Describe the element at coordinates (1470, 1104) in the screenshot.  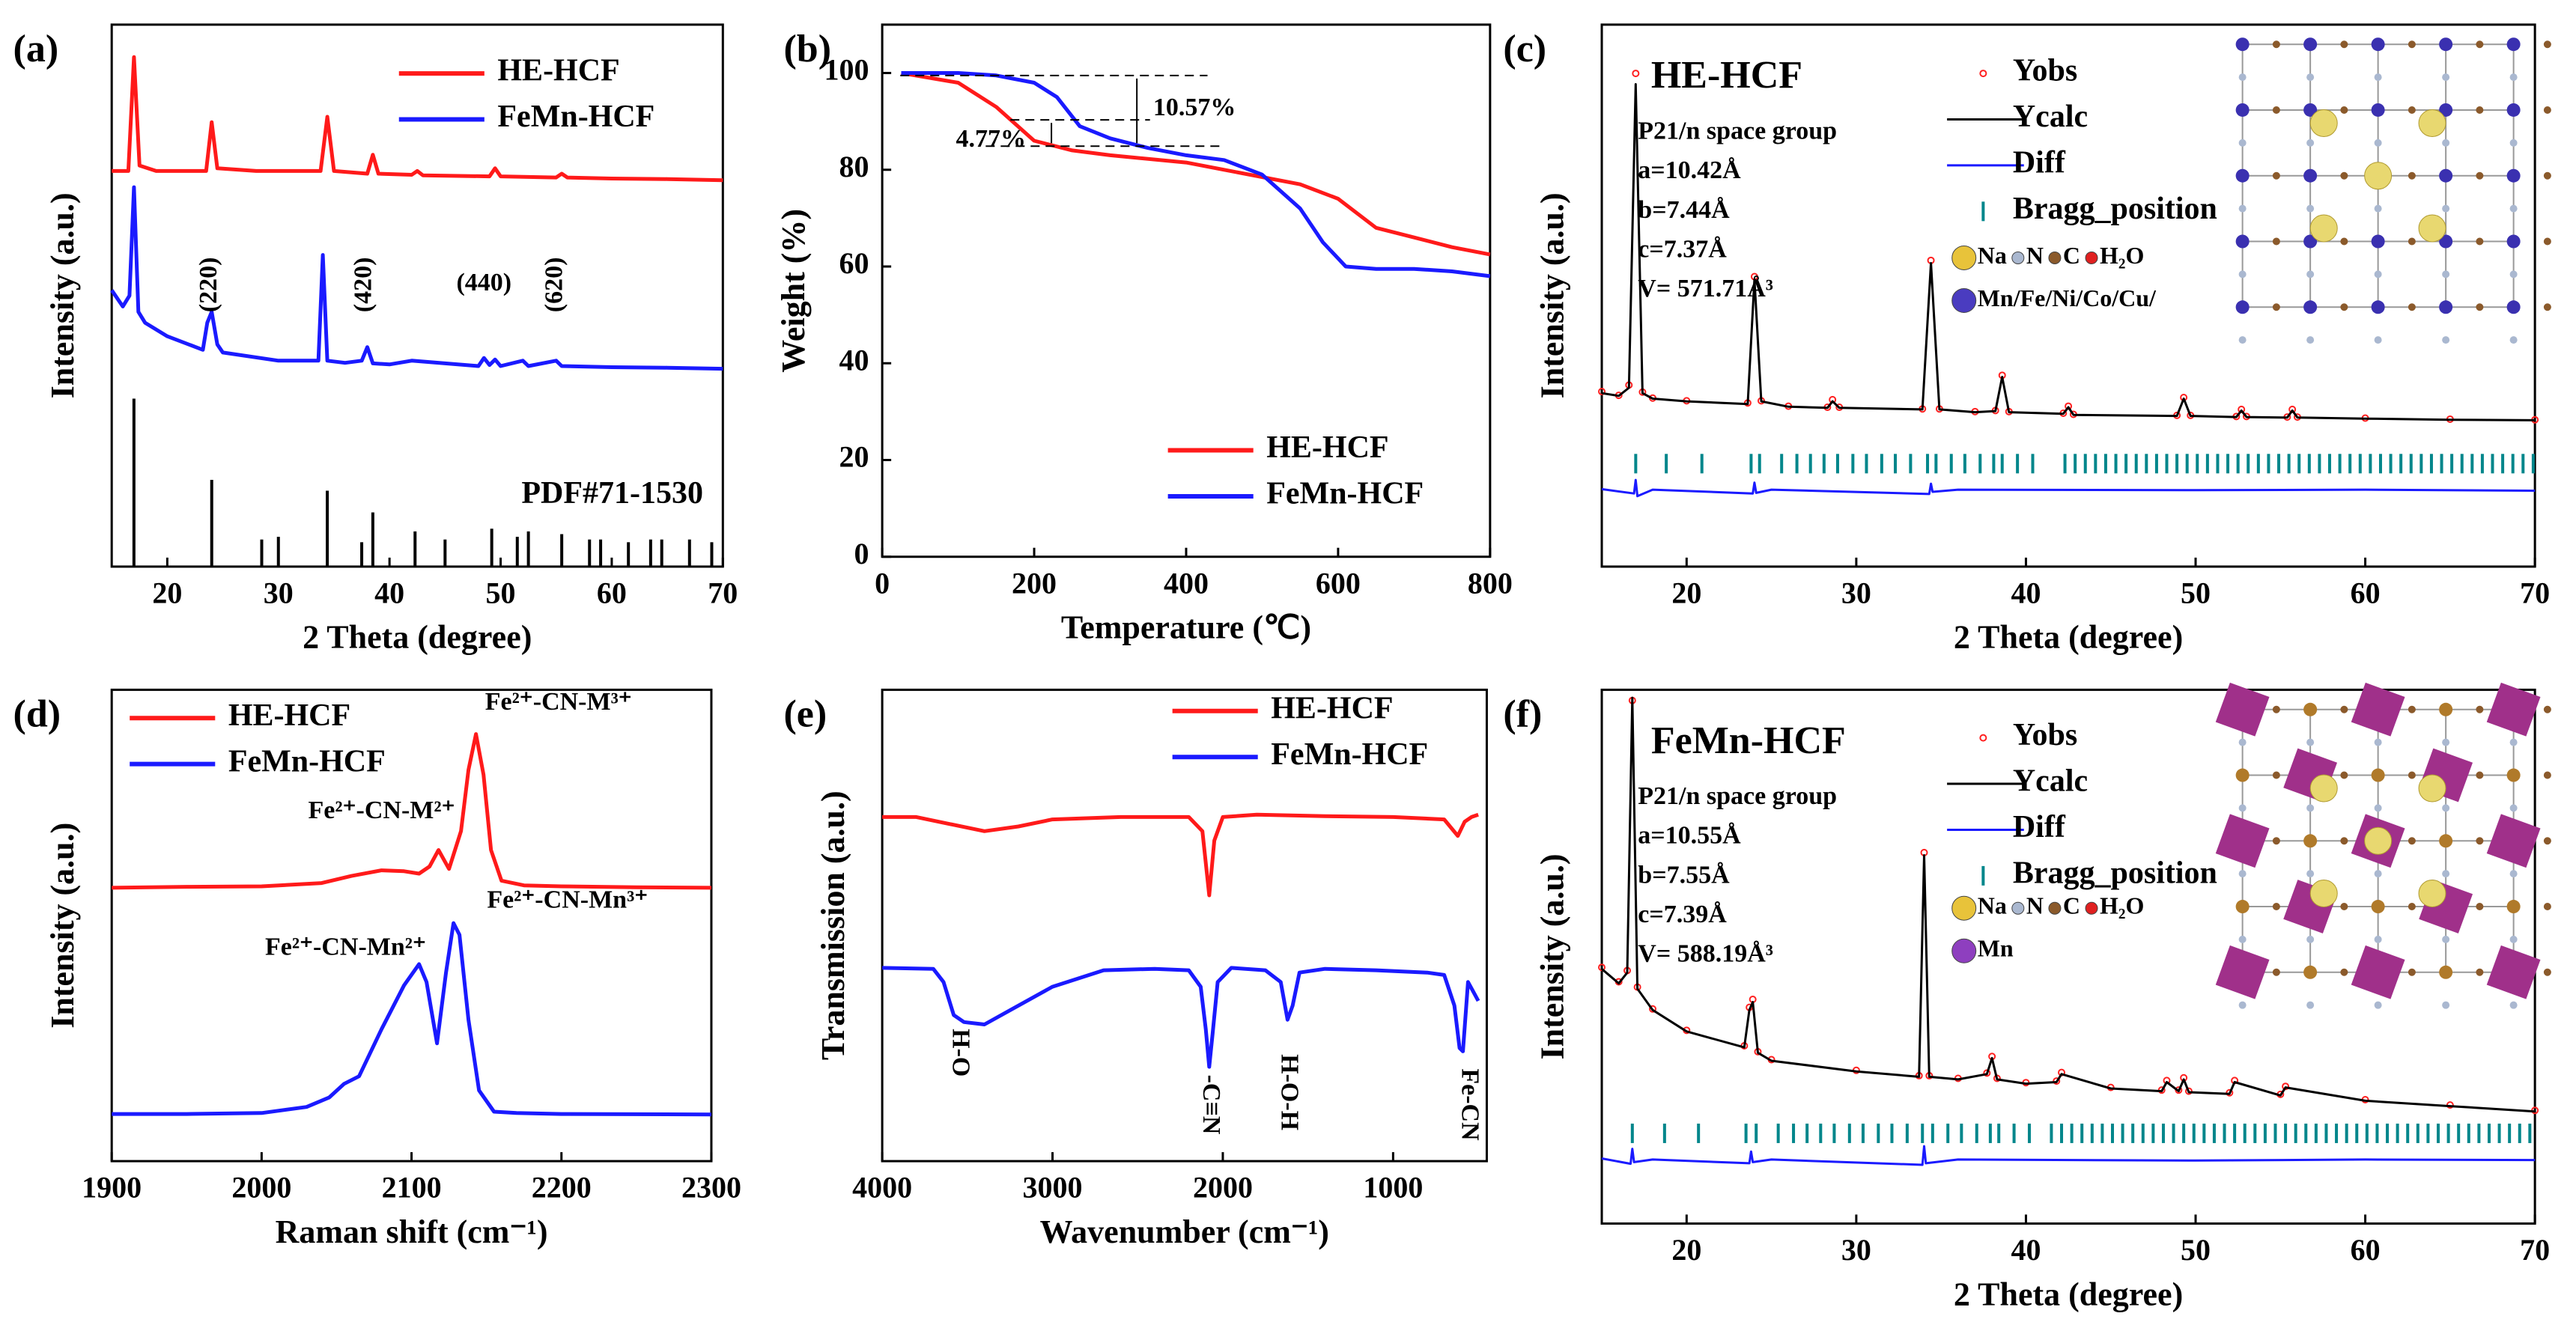
I see `annotation: Fe-CN` at that location.